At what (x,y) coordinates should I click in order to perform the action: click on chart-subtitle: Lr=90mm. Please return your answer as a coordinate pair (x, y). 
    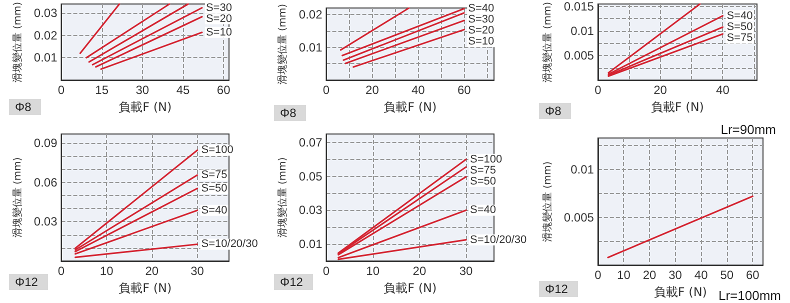
    Looking at the image, I should click on (748, 129).